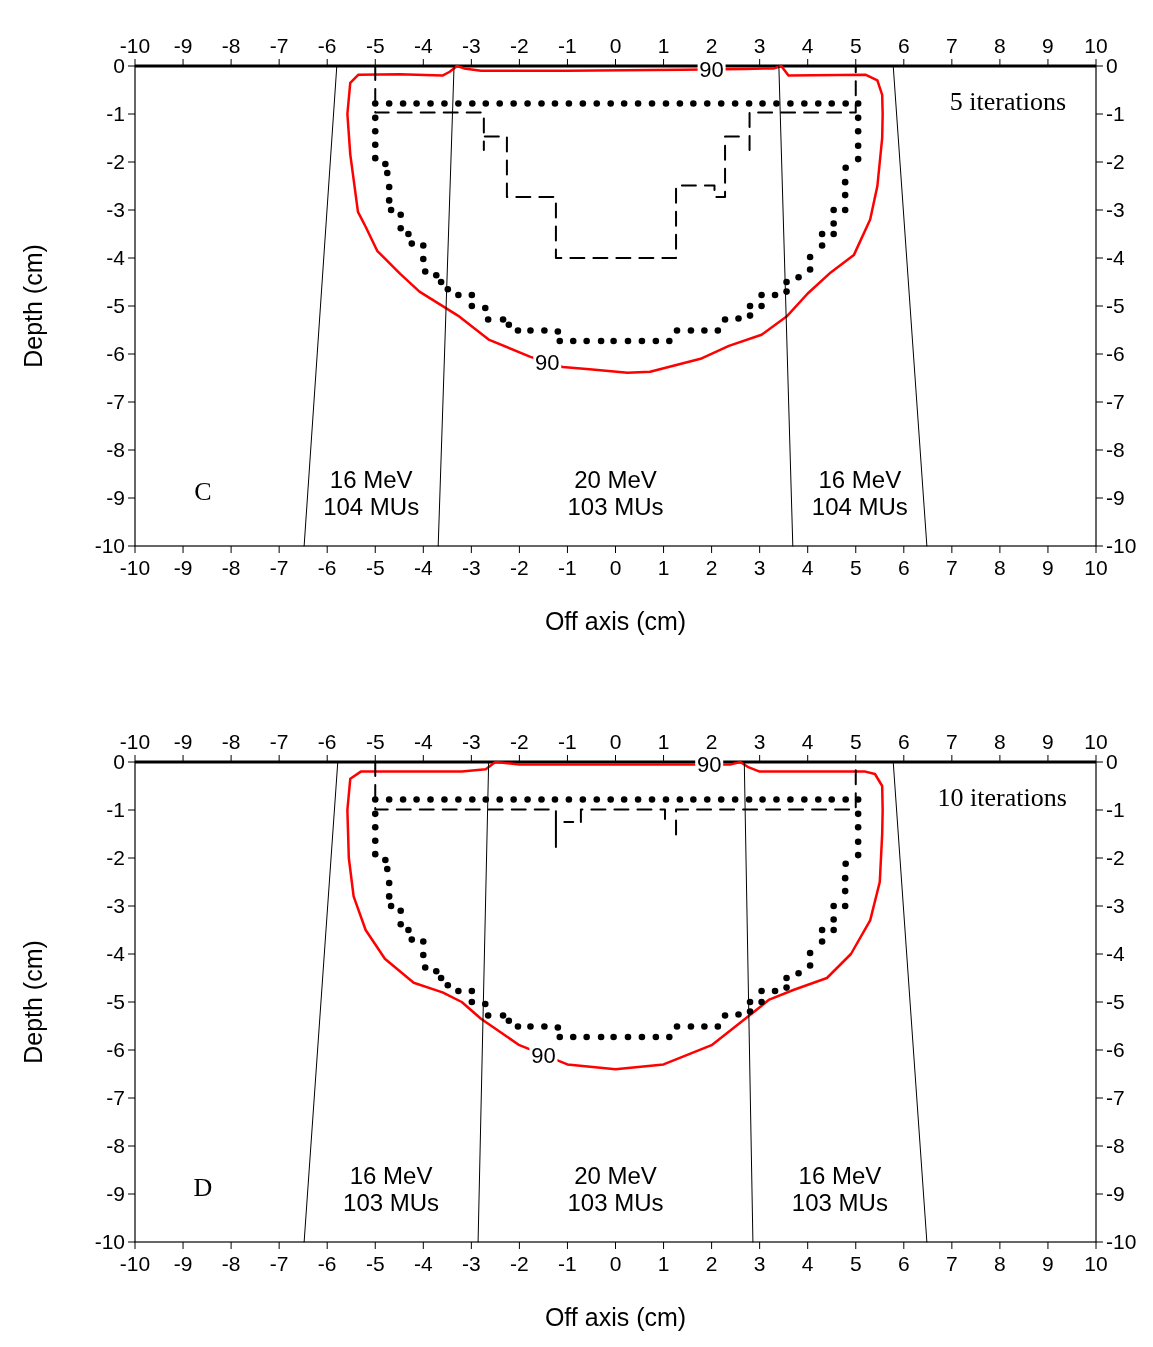 Image resolution: width=1153 pixels, height=1347 pixels. I want to click on x2-tick-label: 2, so click(711, 1263).